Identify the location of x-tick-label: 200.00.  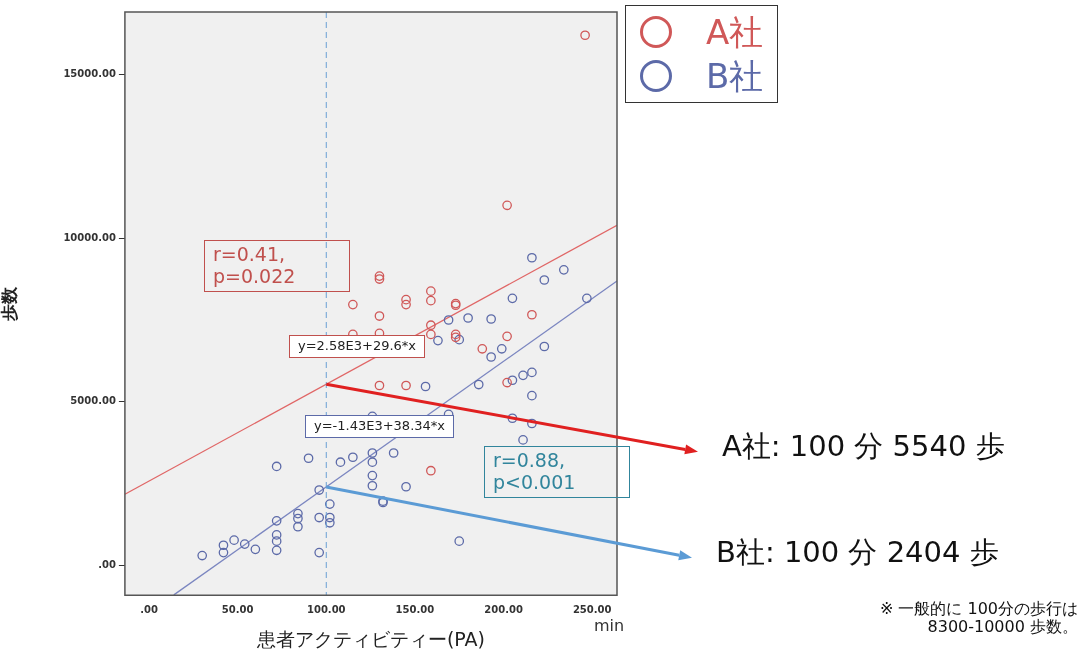
(503, 609).